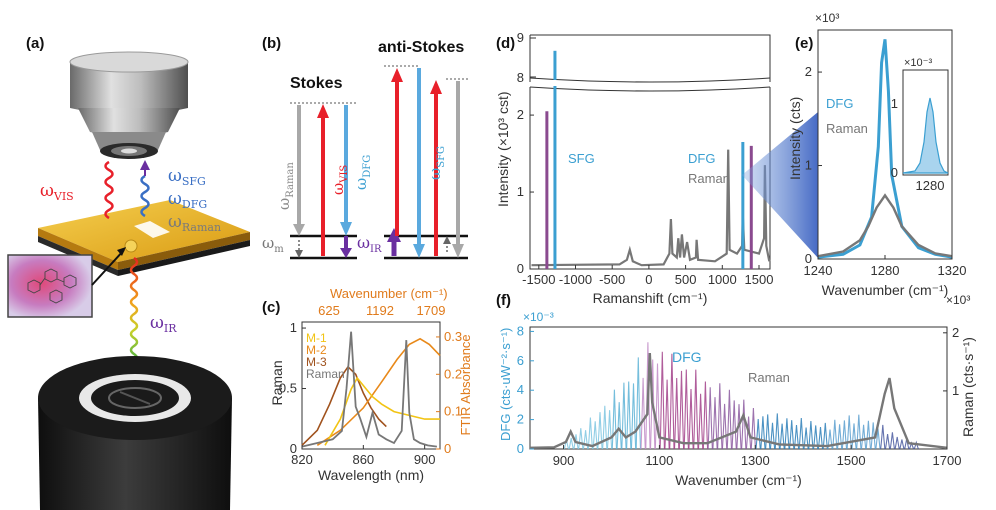 The height and width of the screenshot is (510, 996). I want to click on f-ytick-label: 0, so click(520, 448).